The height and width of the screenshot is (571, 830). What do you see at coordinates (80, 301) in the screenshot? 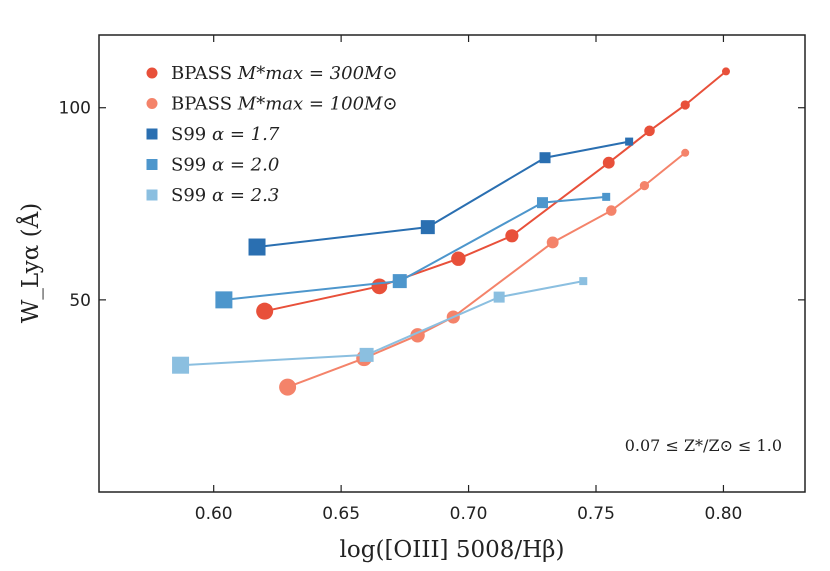
I see `y-tick-label: 50` at bounding box center [80, 301].